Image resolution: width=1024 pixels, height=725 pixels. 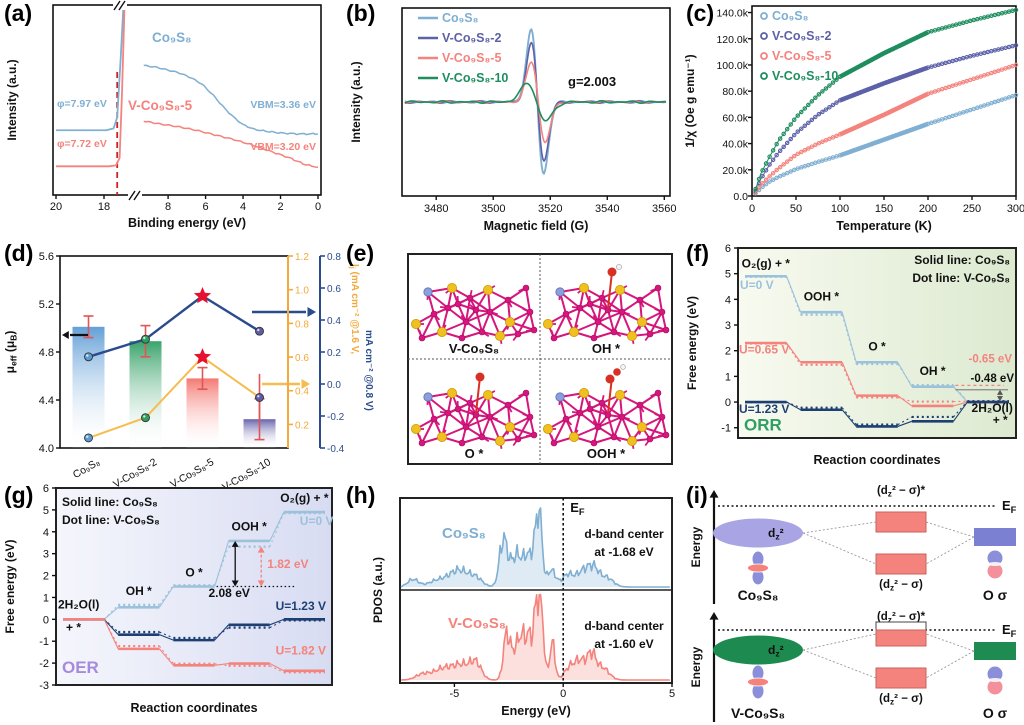 I want to click on x-tick: 18, so click(x=104, y=207).